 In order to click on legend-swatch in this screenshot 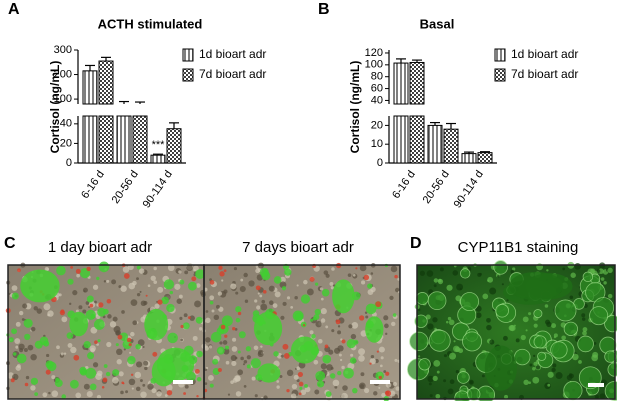, I will do `click(188, 75)`.